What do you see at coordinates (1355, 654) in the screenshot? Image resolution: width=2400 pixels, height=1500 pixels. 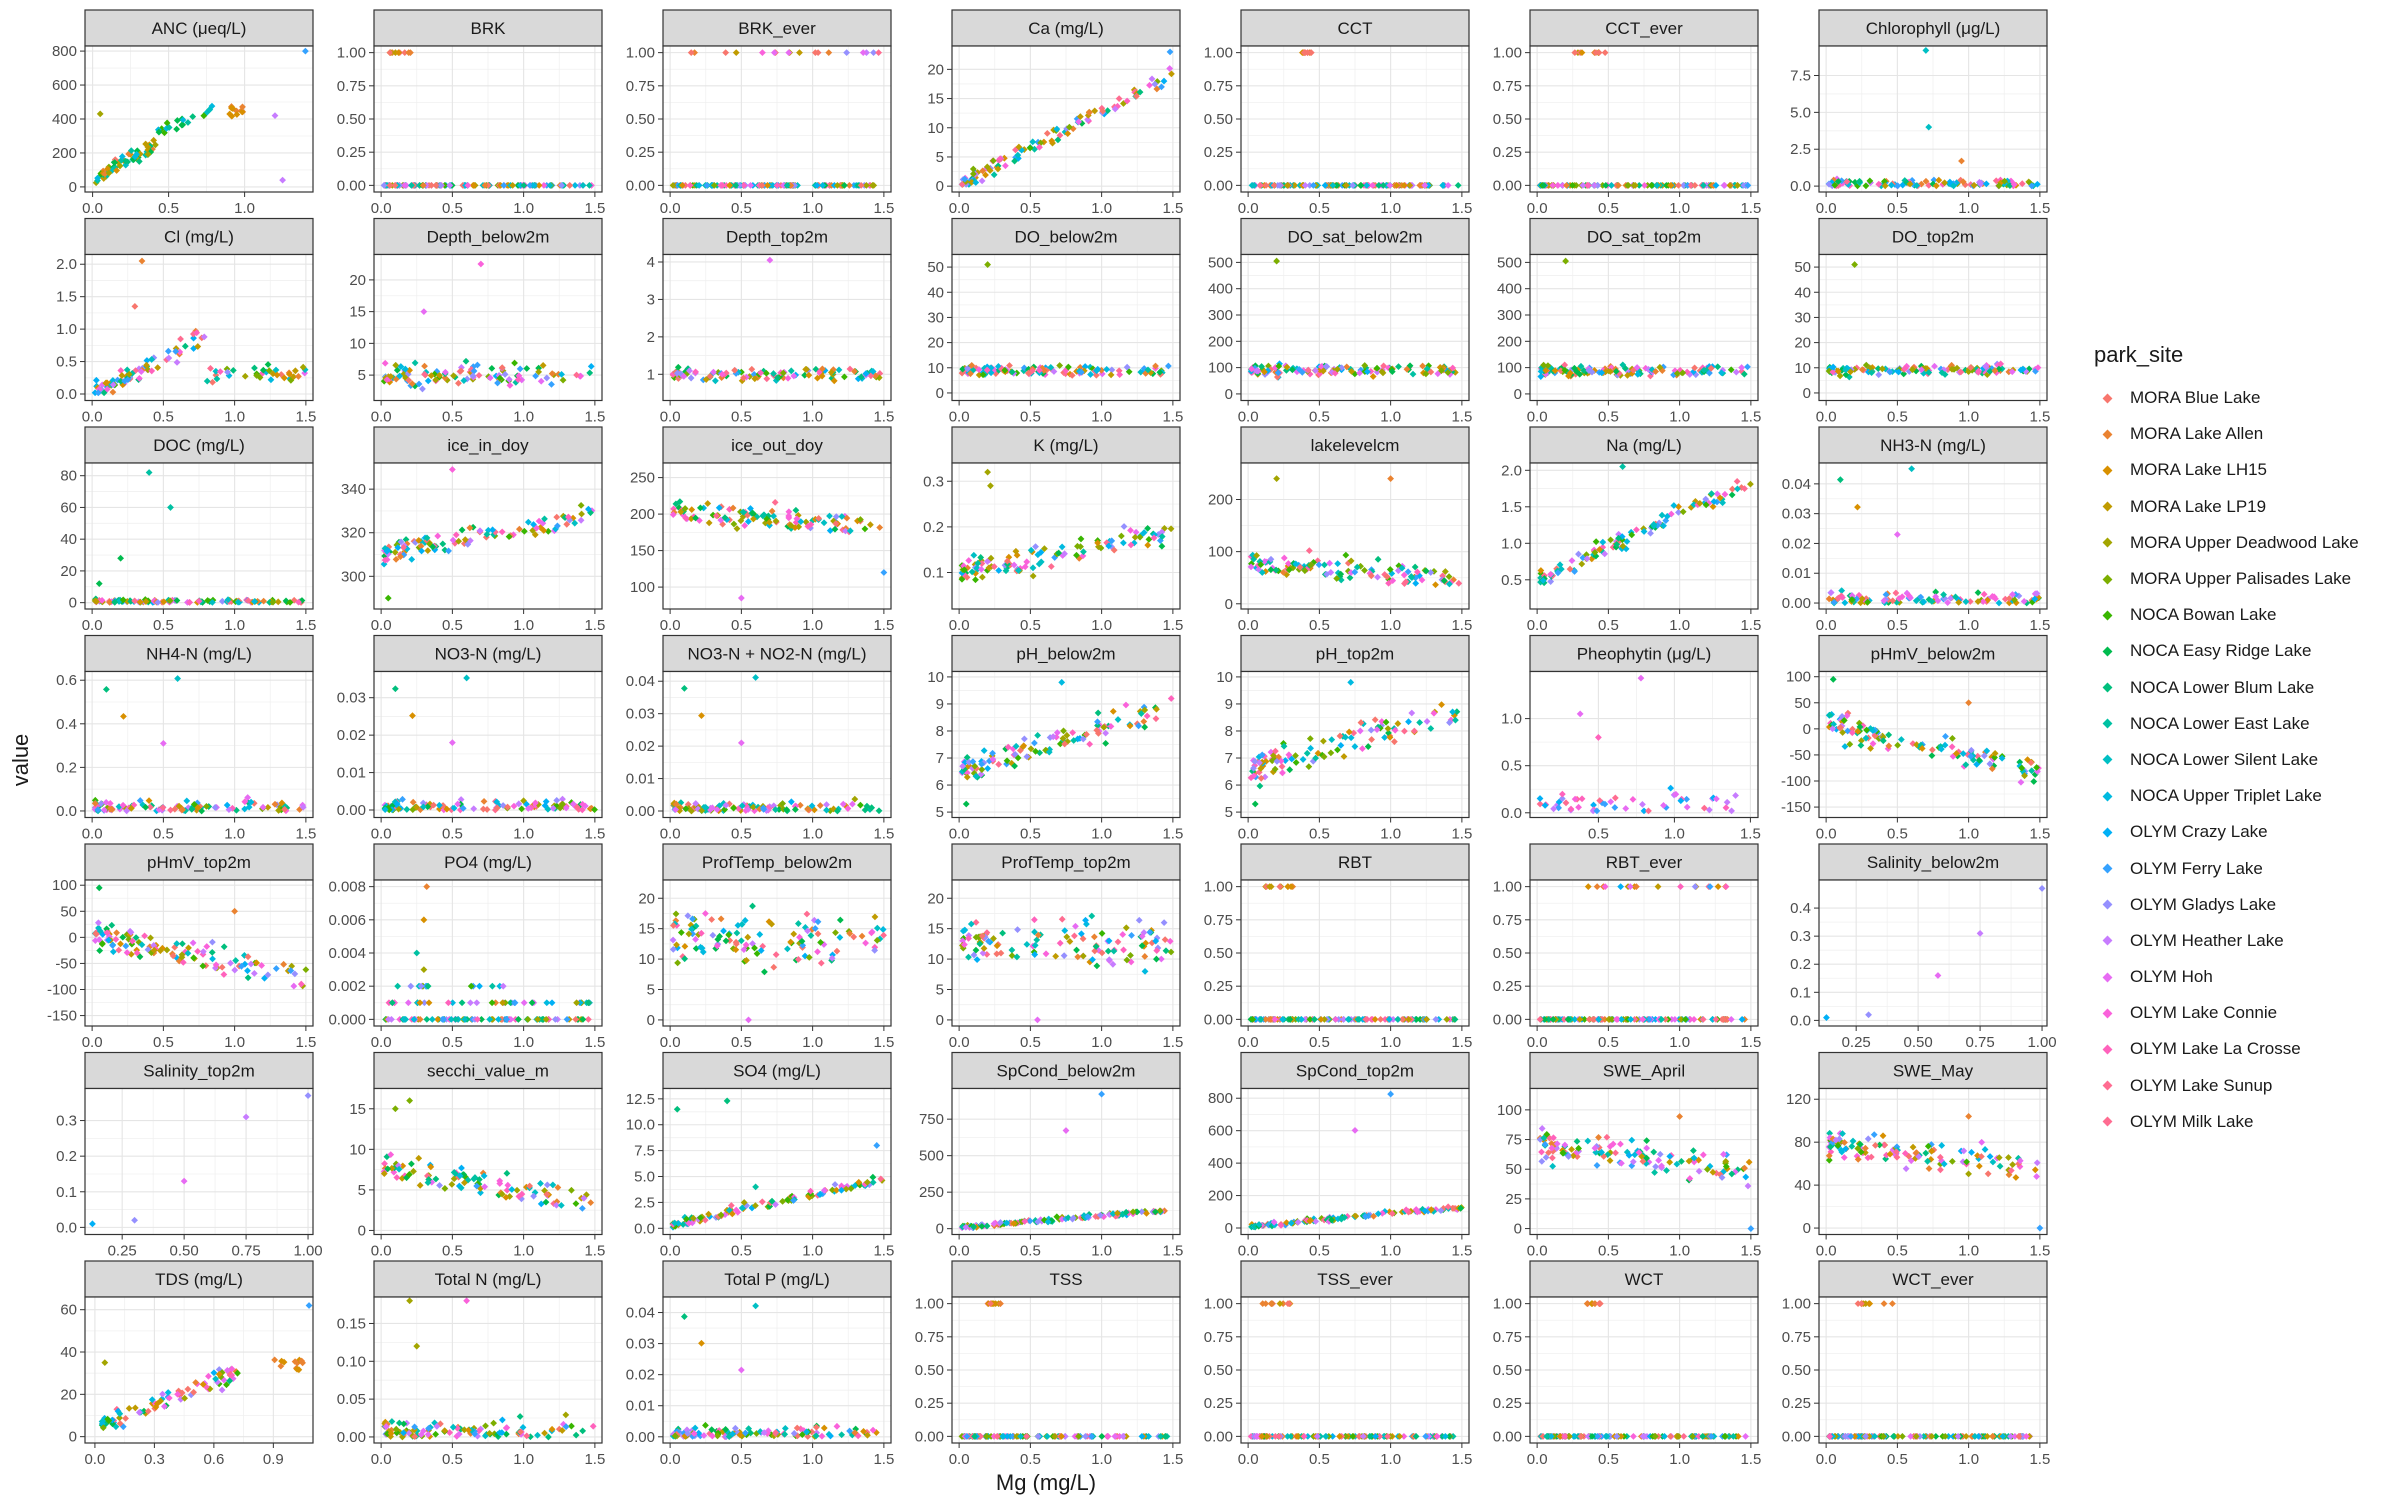 I see `facet-title: pH_top2m` at bounding box center [1355, 654].